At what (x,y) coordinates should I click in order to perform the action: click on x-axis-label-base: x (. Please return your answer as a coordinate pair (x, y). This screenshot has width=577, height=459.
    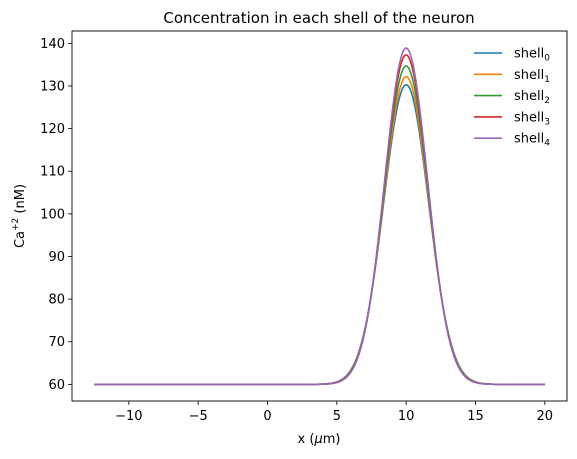
    Looking at the image, I should click on (306, 439).